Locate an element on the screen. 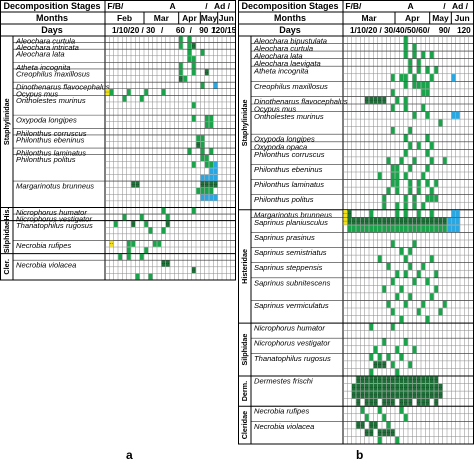 The width and height of the screenshot is (474, 466). species-name: Creophilus maxillosus is located at coordinates (53, 73).